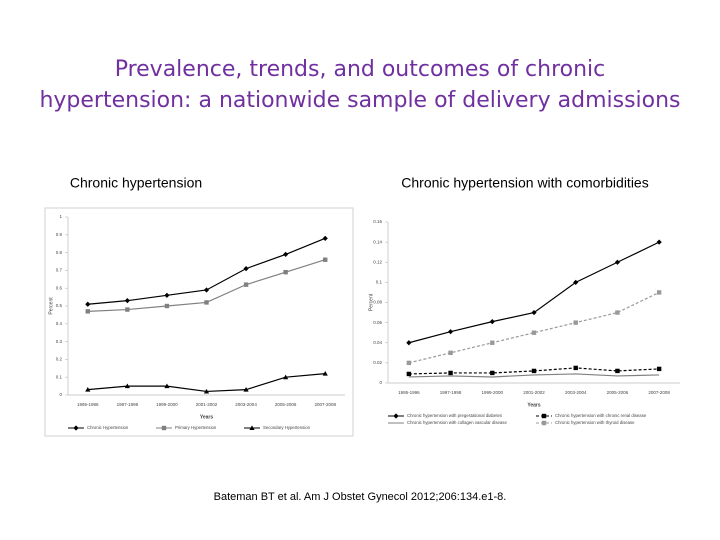 The image size is (720, 540). I want to click on y-tick-label: 0.3, so click(59, 341).